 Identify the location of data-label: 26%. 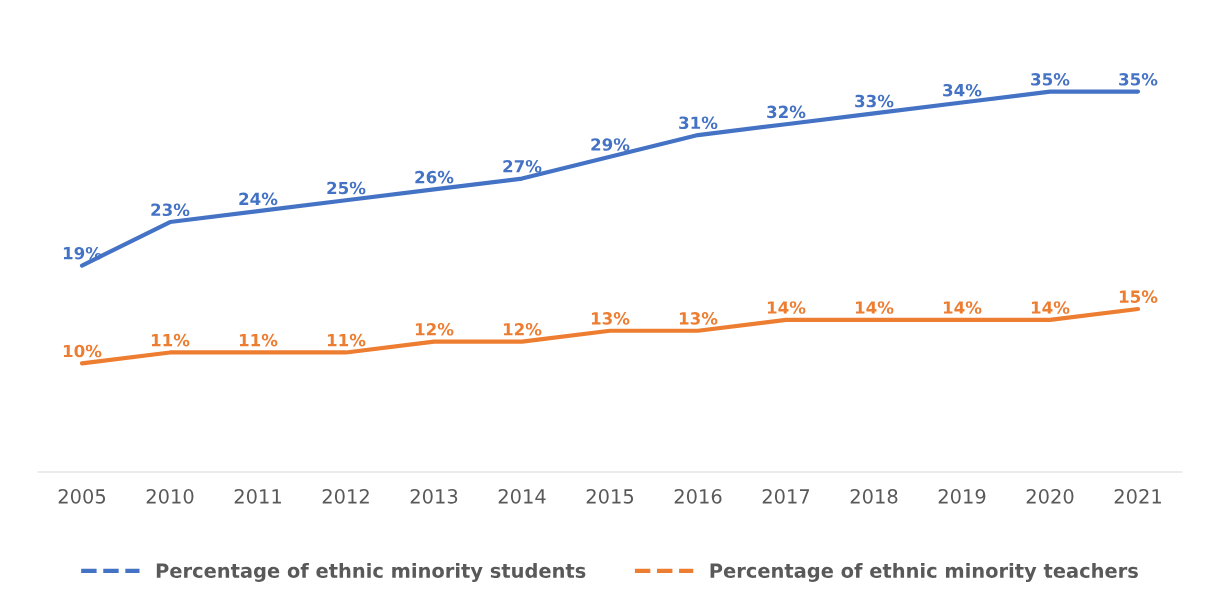
(434, 177).